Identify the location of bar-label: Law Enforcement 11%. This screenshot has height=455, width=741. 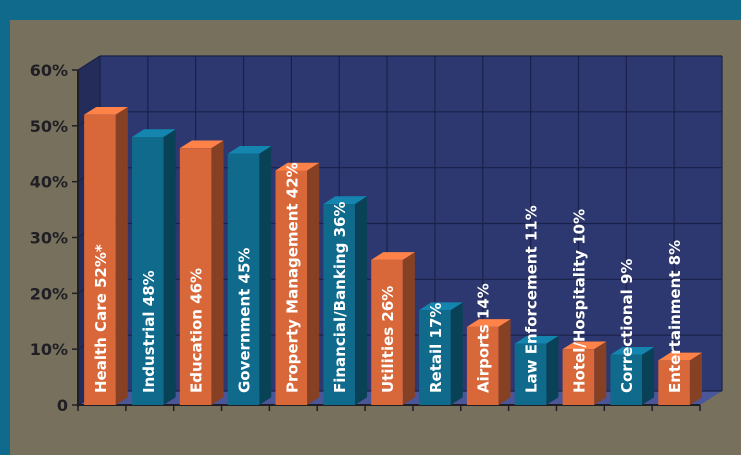
(532, 299).